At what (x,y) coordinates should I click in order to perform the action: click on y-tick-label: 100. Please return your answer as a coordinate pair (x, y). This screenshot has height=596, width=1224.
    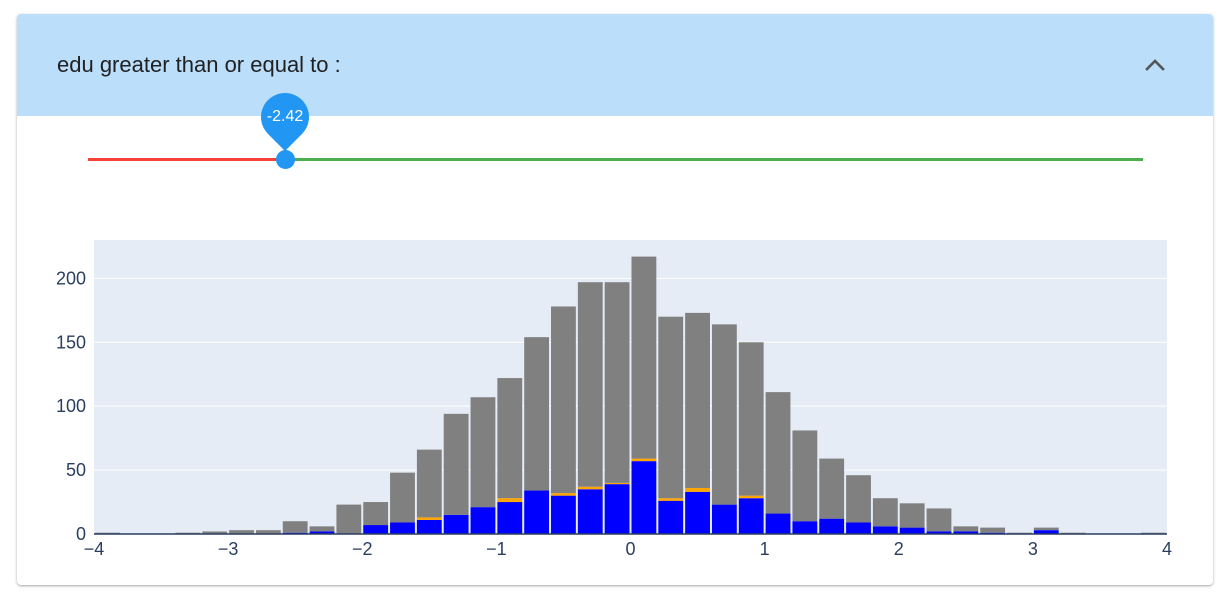
    Looking at the image, I should click on (71, 406).